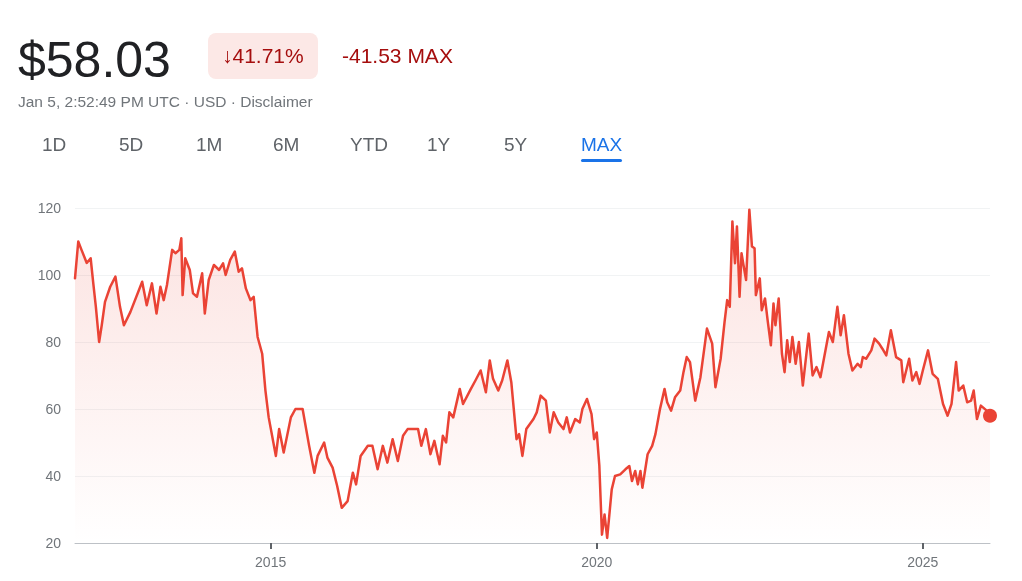 The height and width of the screenshot is (581, 1022). I want to click on text: 5Y, so click(516, 145).